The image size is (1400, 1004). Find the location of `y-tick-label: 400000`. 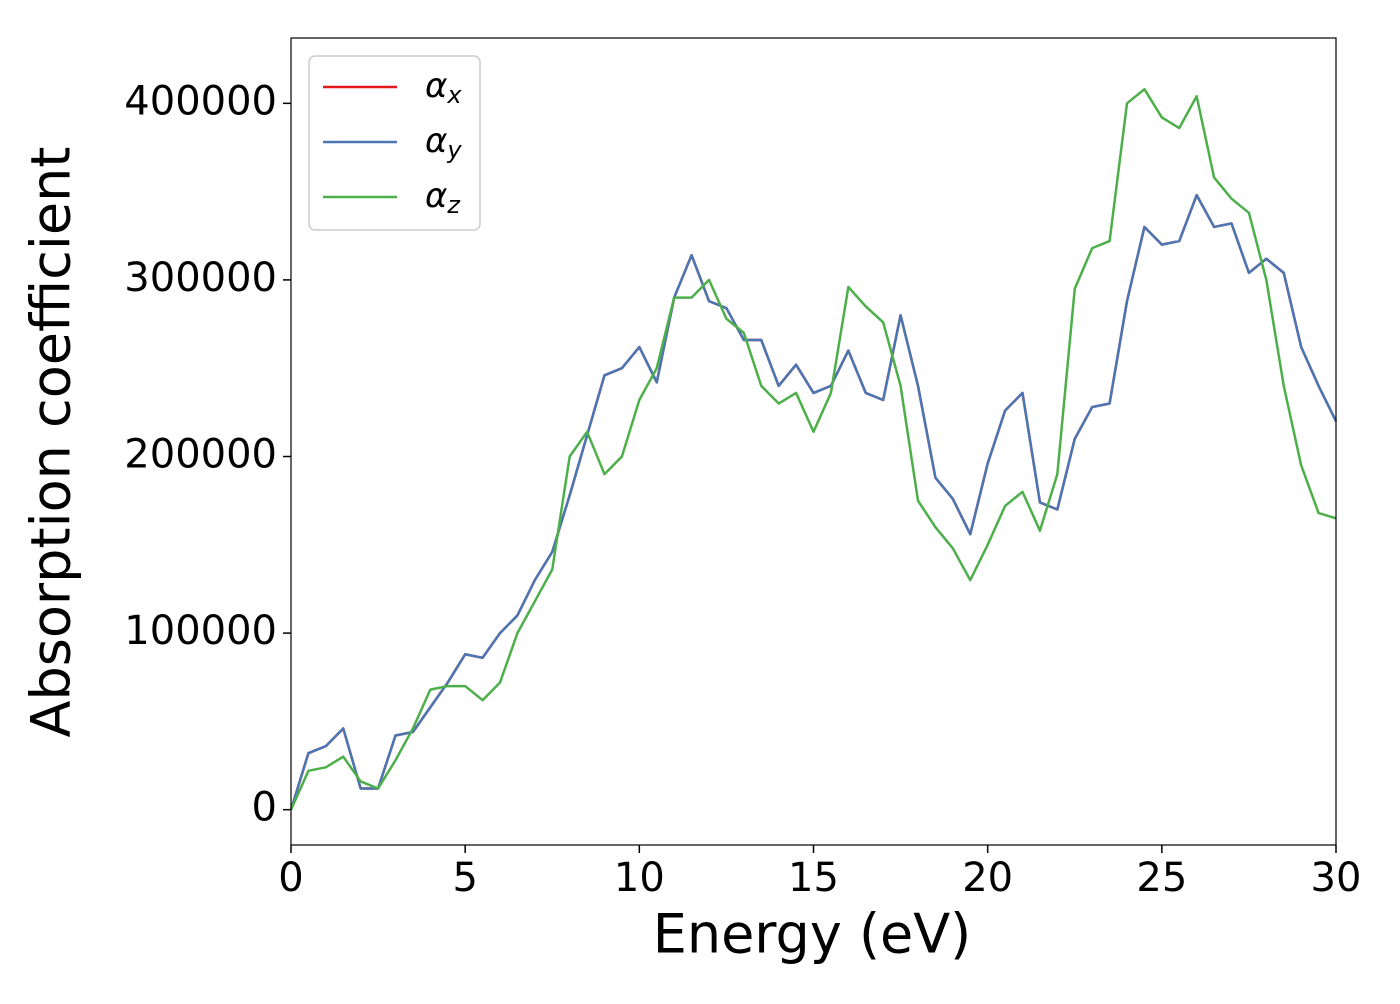

y-tick-label: 400000 is located at coordinates (200, 101).